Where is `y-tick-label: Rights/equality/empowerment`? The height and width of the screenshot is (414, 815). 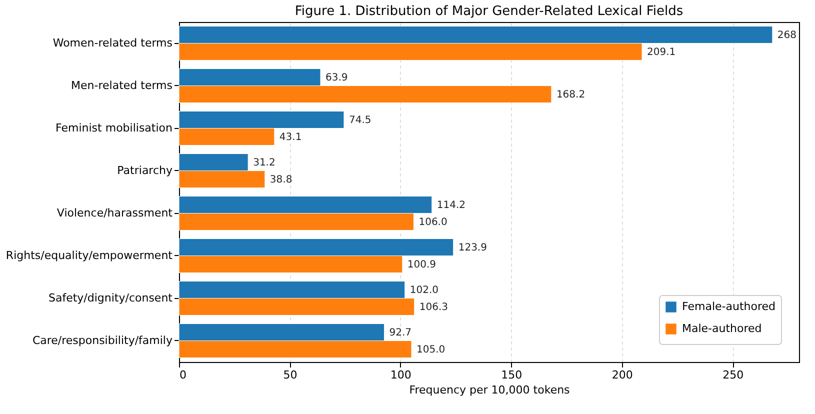 y-tick-label: Rights/equality/empowerment is located at coordinates (90, 255).